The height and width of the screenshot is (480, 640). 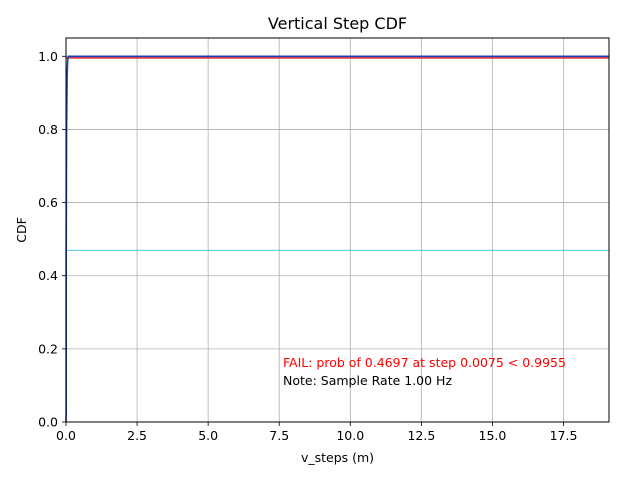 I want to click on y-tick-label: 0.2, so click(x=48, y=348).